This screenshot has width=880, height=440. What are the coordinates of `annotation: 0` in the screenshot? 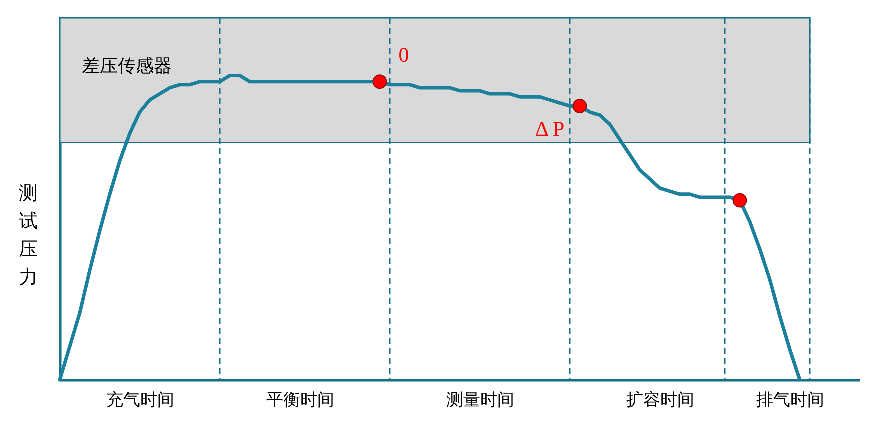 It's located at (404, 54).